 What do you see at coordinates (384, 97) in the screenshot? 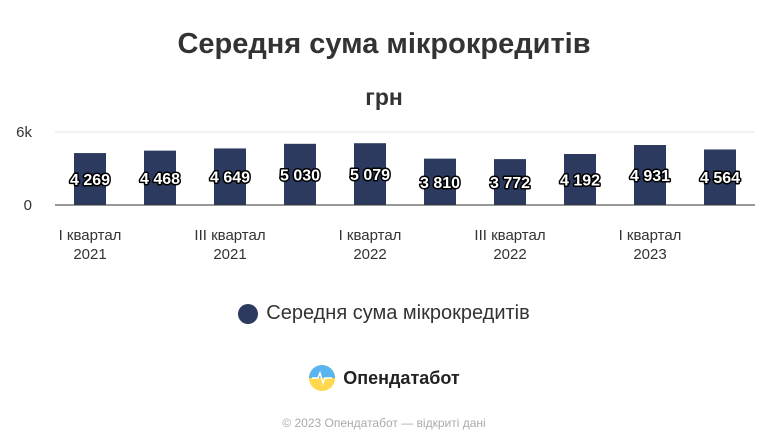
I see `chart-subtitle: грн` at bounding box center [384, 97].